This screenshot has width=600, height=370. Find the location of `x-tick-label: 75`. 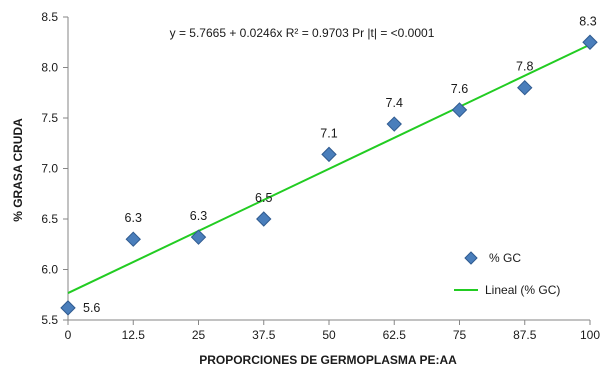

x-tick-label: 75 is located at coordinates (460, 335).